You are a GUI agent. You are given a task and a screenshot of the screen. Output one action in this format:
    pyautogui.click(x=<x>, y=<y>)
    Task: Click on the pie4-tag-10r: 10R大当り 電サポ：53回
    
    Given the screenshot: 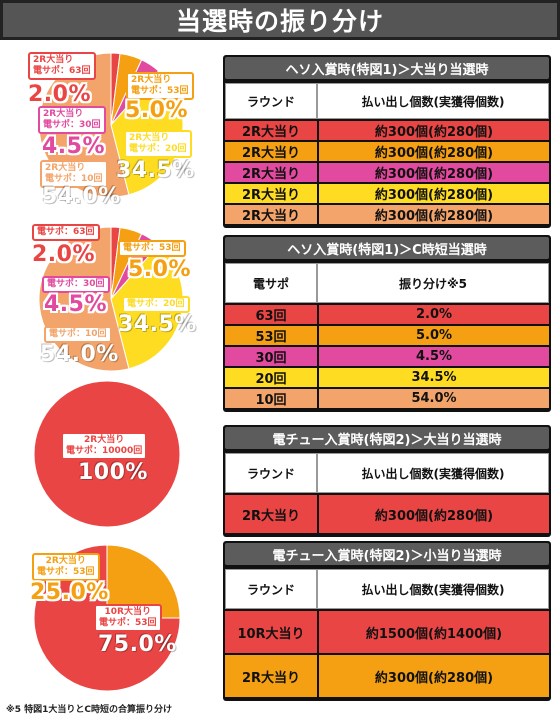 What is the action you would take?
    pyautogui.click(x=128, y=618)
    